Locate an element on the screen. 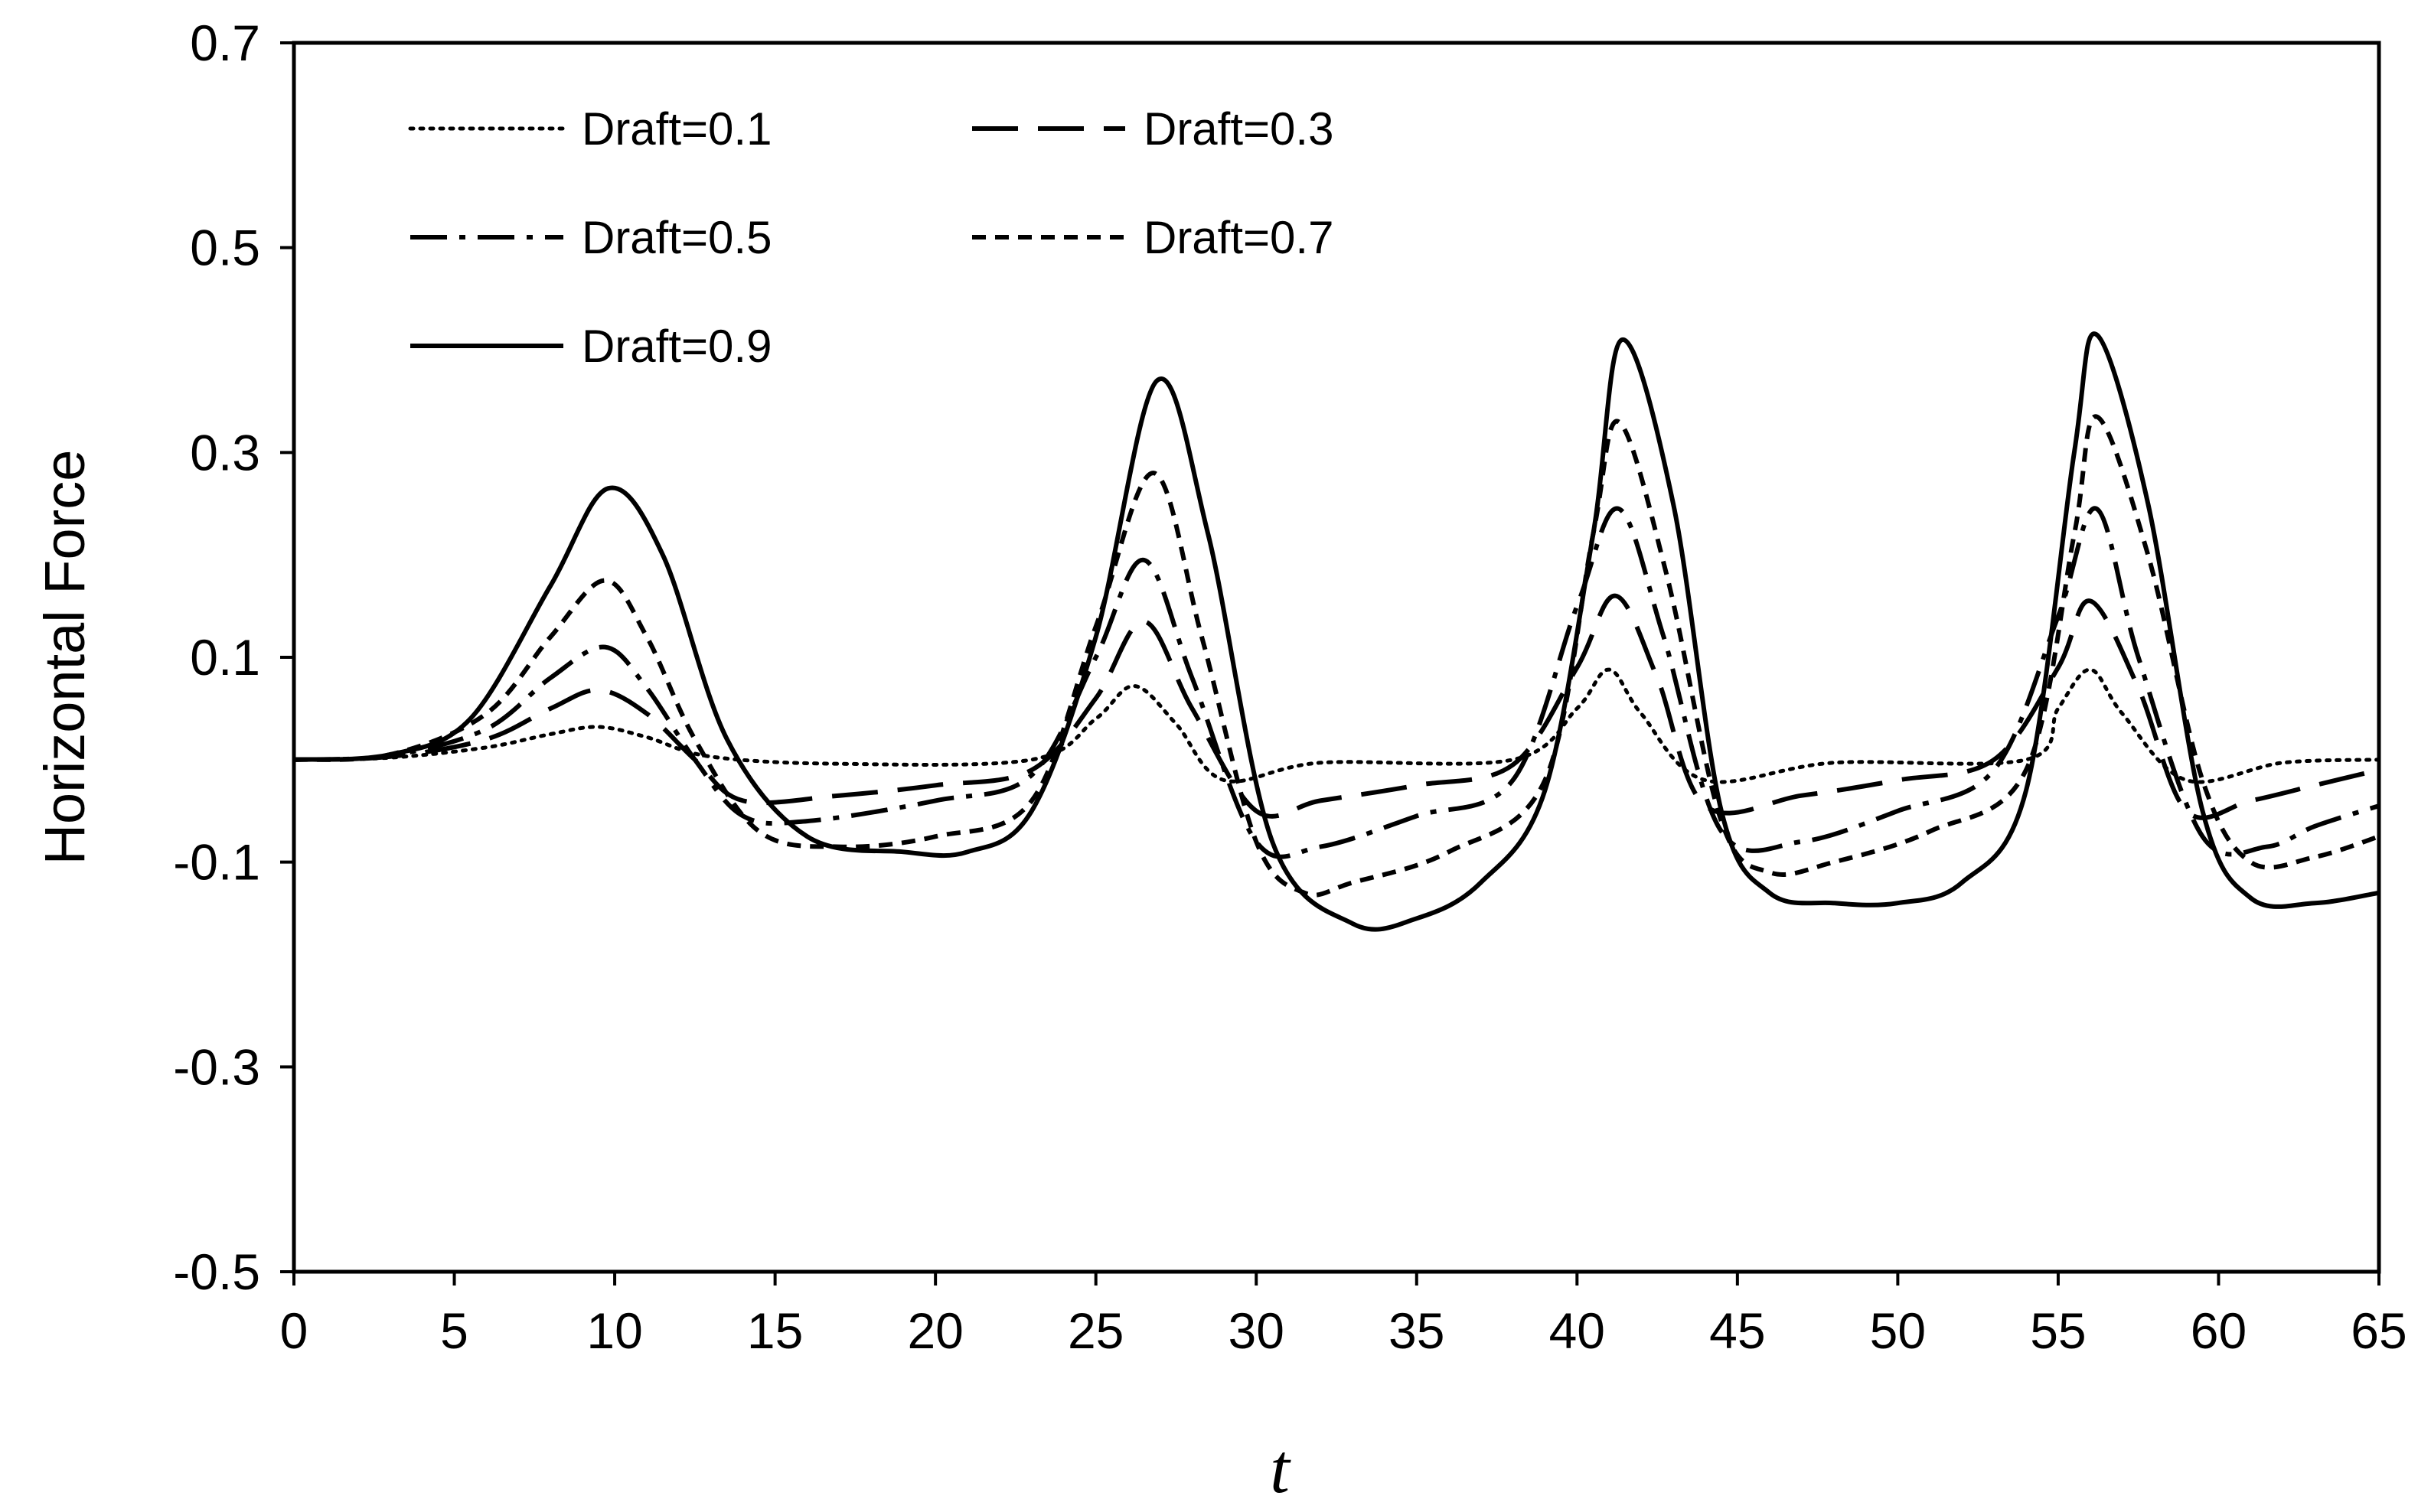  x-tick-label: 25 is located at coordinates (1096, 1331).